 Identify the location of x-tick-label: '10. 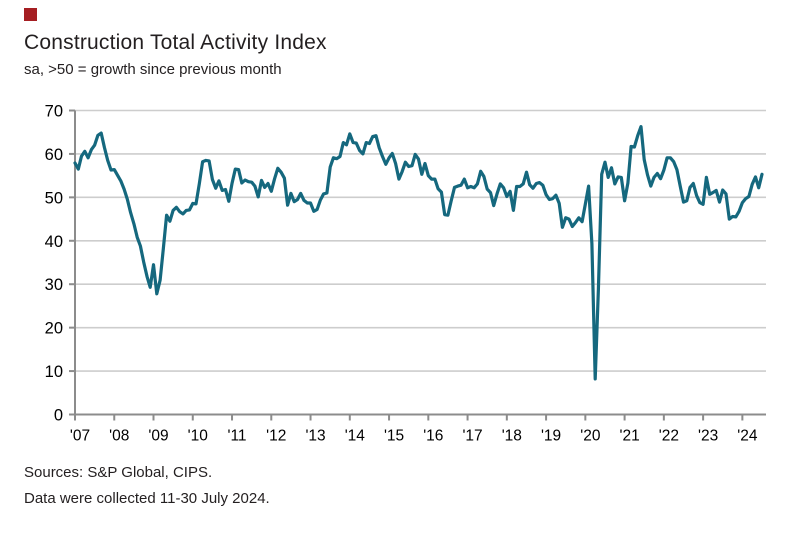
(198, 436).